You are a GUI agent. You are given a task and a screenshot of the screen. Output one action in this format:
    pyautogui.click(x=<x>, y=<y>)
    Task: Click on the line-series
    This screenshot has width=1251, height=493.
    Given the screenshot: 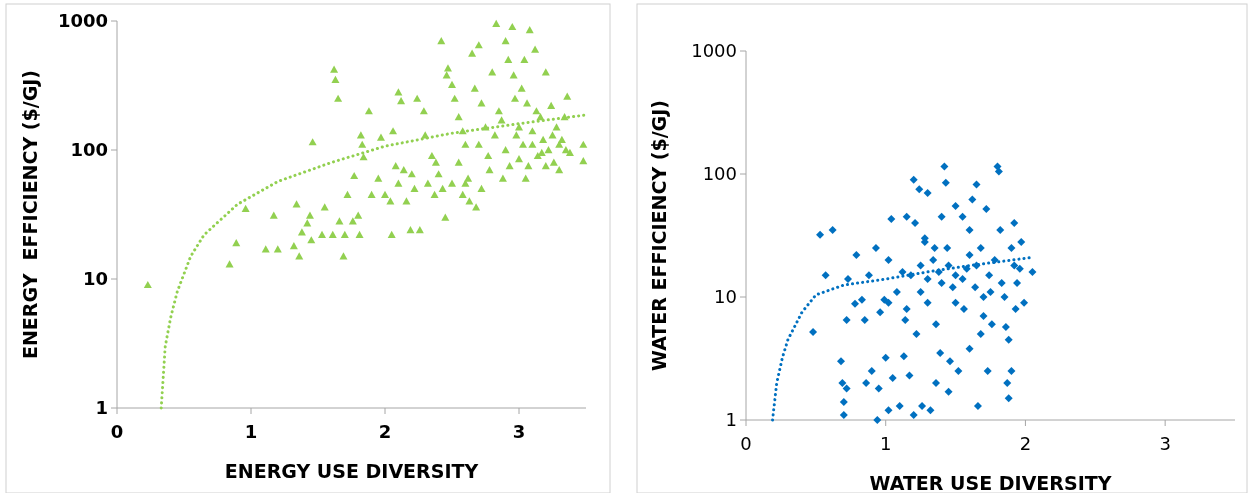 What is the action you would take?
    pyautogui.click(x=902, y=338)
    